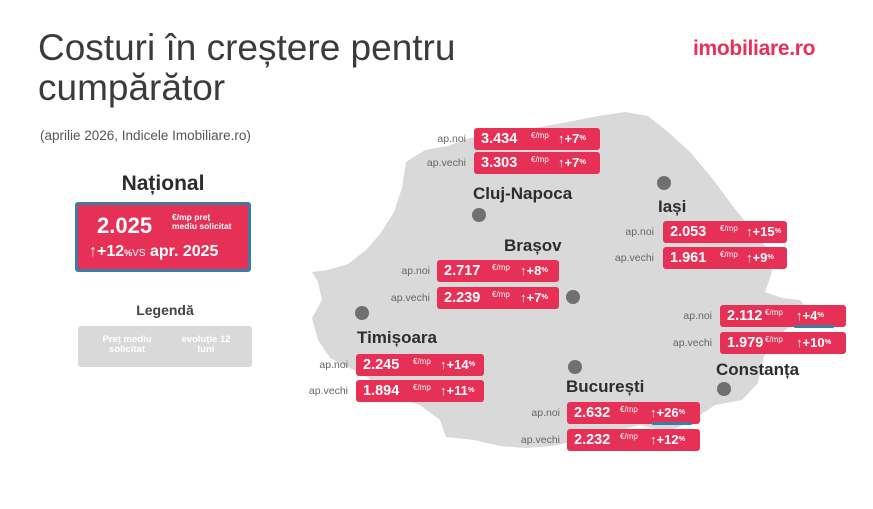  I want to click on pill-change-value: ↑+14, so click(454, 364).